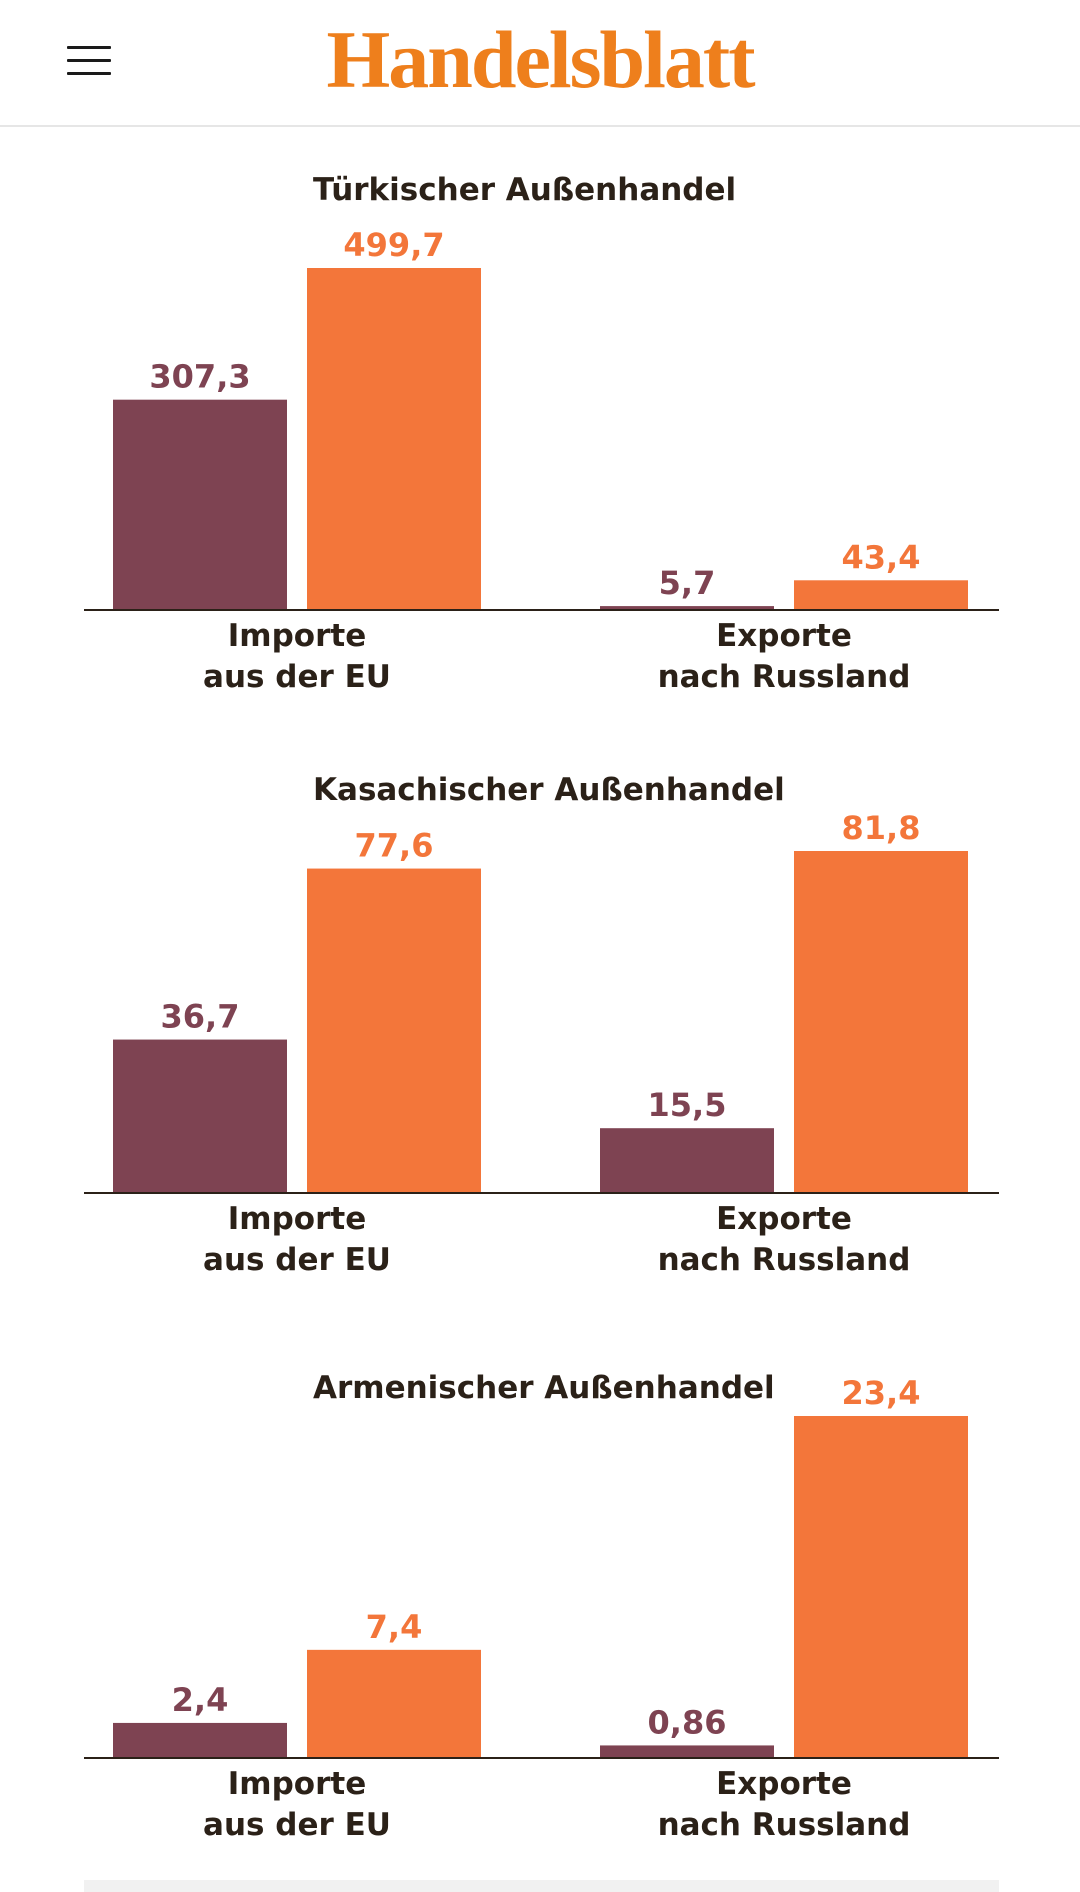 Image resolution: width=1080 pixels, height=1892 pixels. I want to click on chart-title: Armenischer Außenhandel, so click(544, 1388).